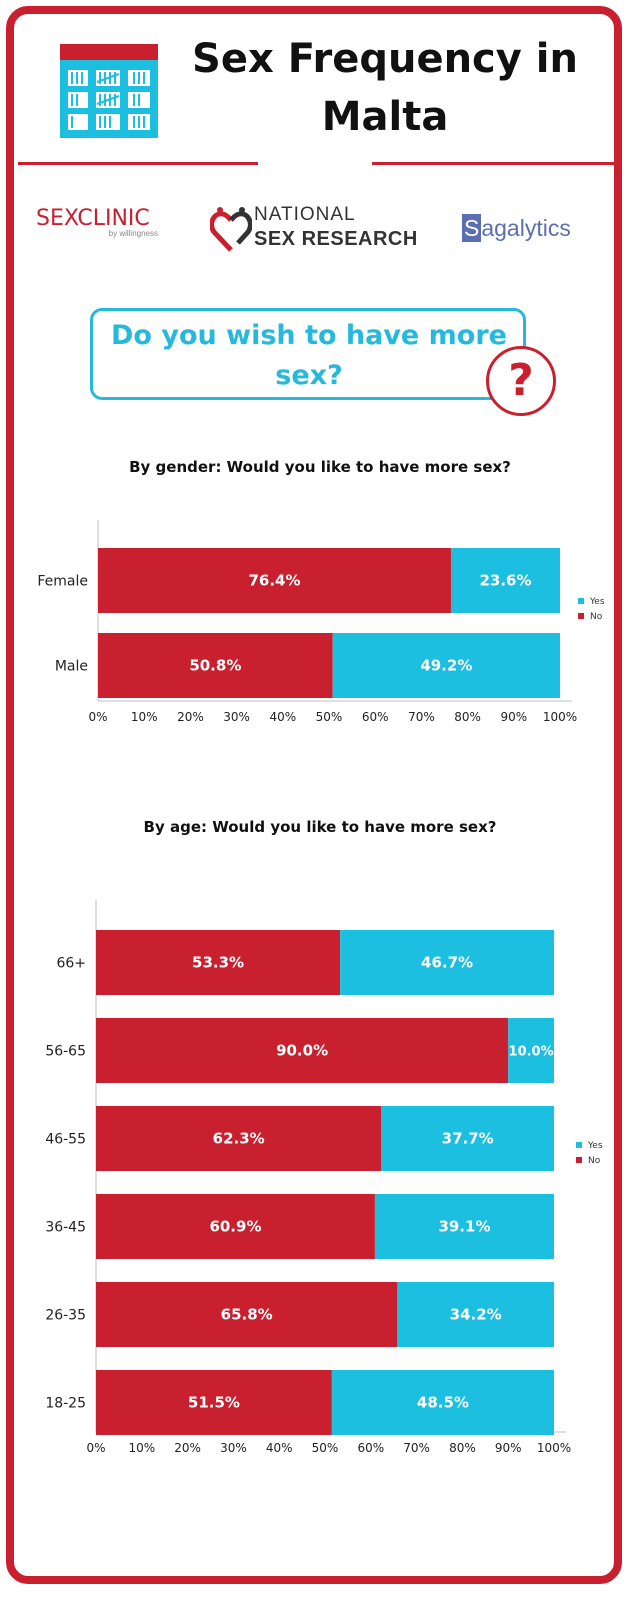  Describe the element at coordinates (65, 1052) in the screenshot. I see `category-label: 56-65` at that location.